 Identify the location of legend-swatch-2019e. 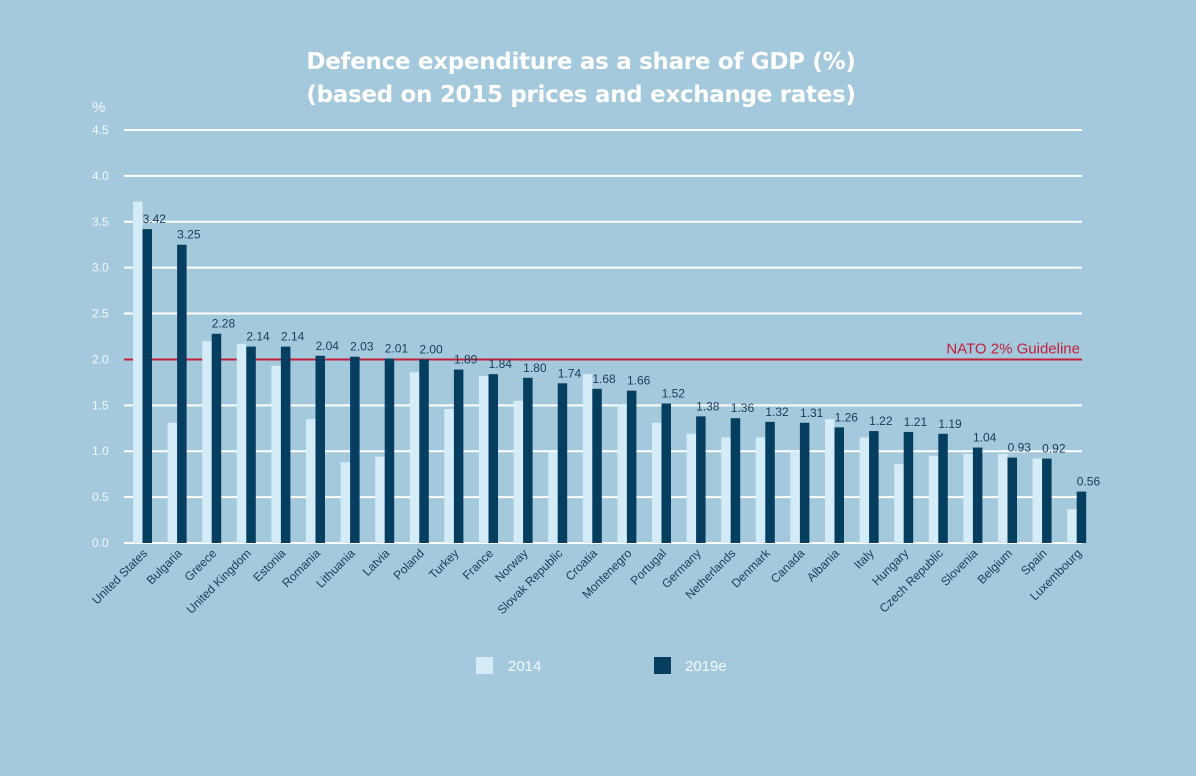
(662, 665).